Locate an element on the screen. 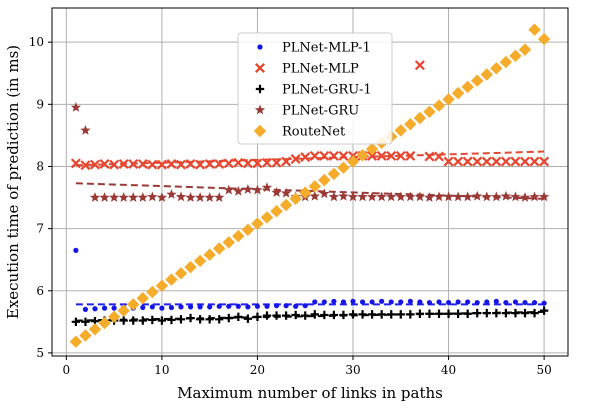 This screenshot has height=414, width=591. legend-label: PLNet-GRU-1 is located at coordinates (327, 90).